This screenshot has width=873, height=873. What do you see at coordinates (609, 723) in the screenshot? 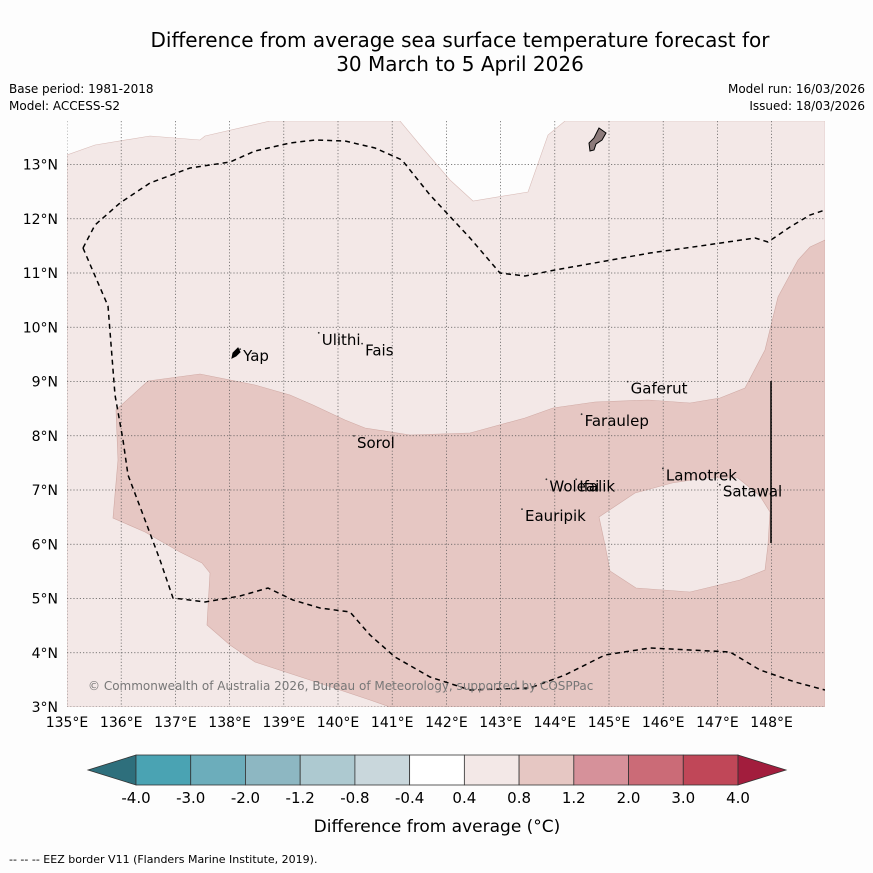
I see `lon-tick-label: 145°E` at bounding box center [609, 723].